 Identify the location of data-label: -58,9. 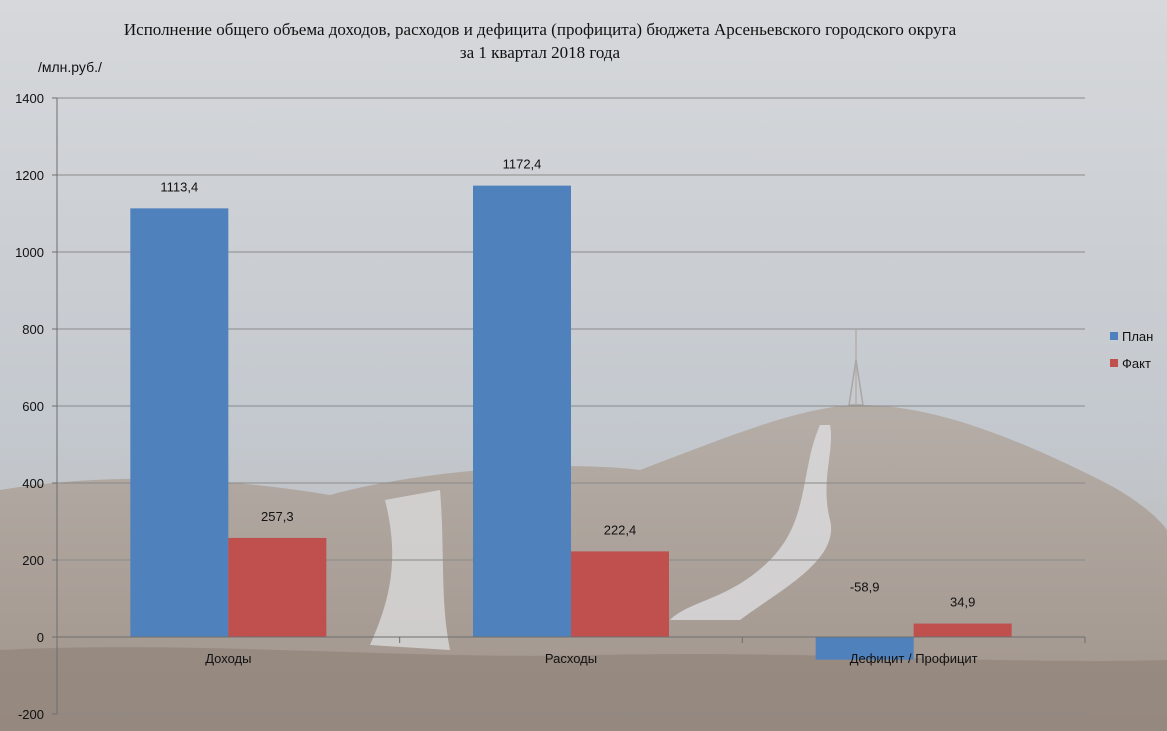
(865, 587).